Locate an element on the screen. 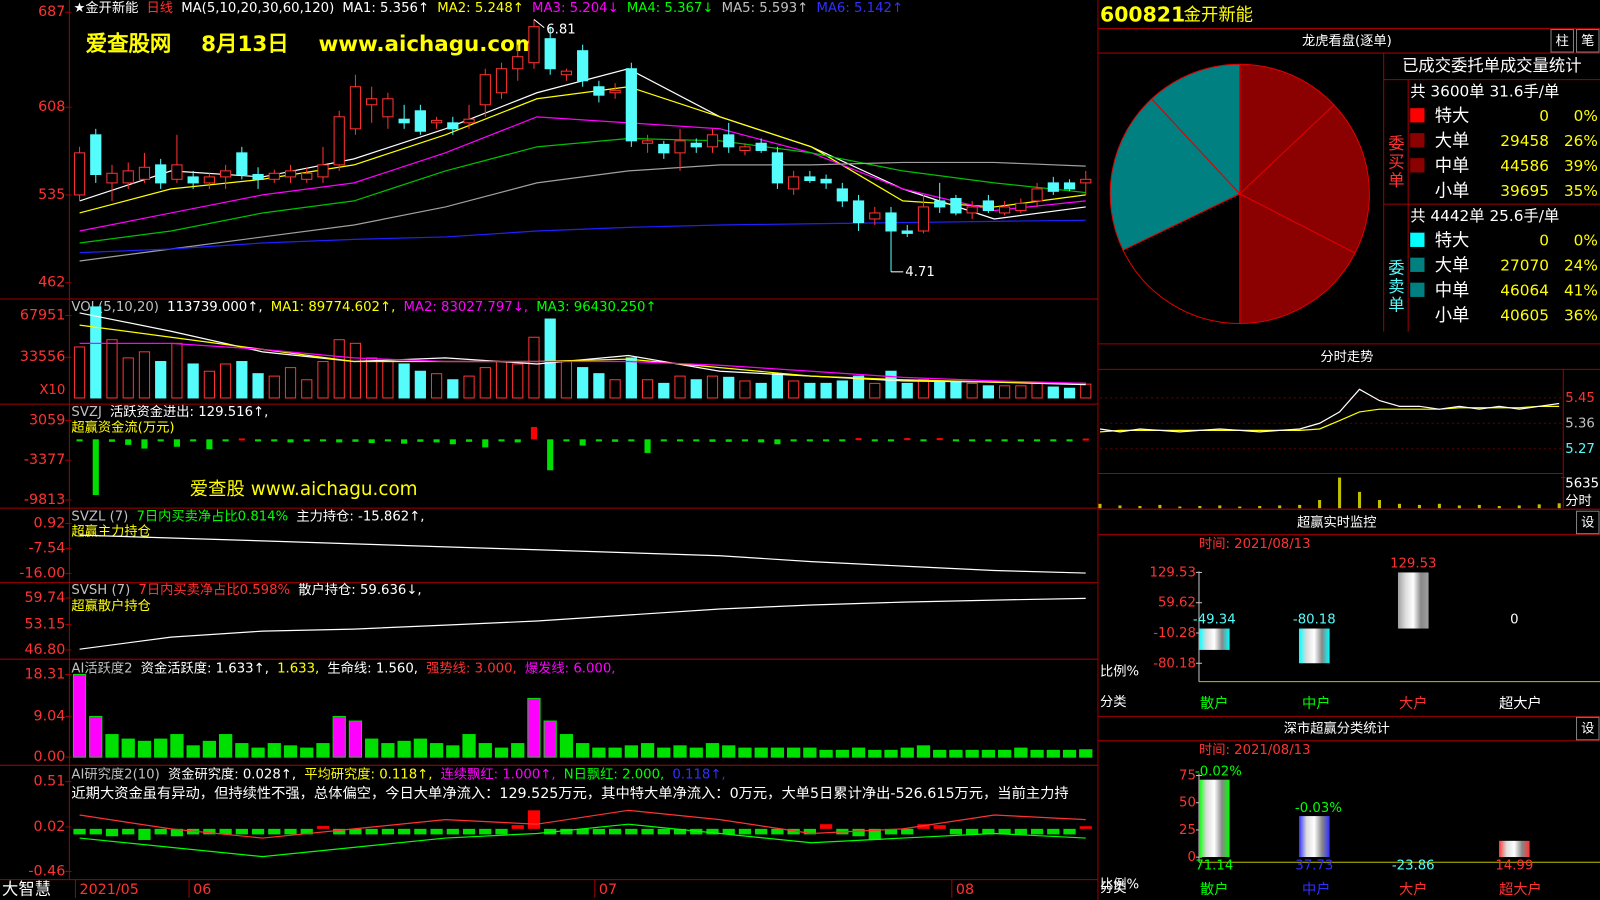  button-label: 柱 is located at coordinates (1562, 41).